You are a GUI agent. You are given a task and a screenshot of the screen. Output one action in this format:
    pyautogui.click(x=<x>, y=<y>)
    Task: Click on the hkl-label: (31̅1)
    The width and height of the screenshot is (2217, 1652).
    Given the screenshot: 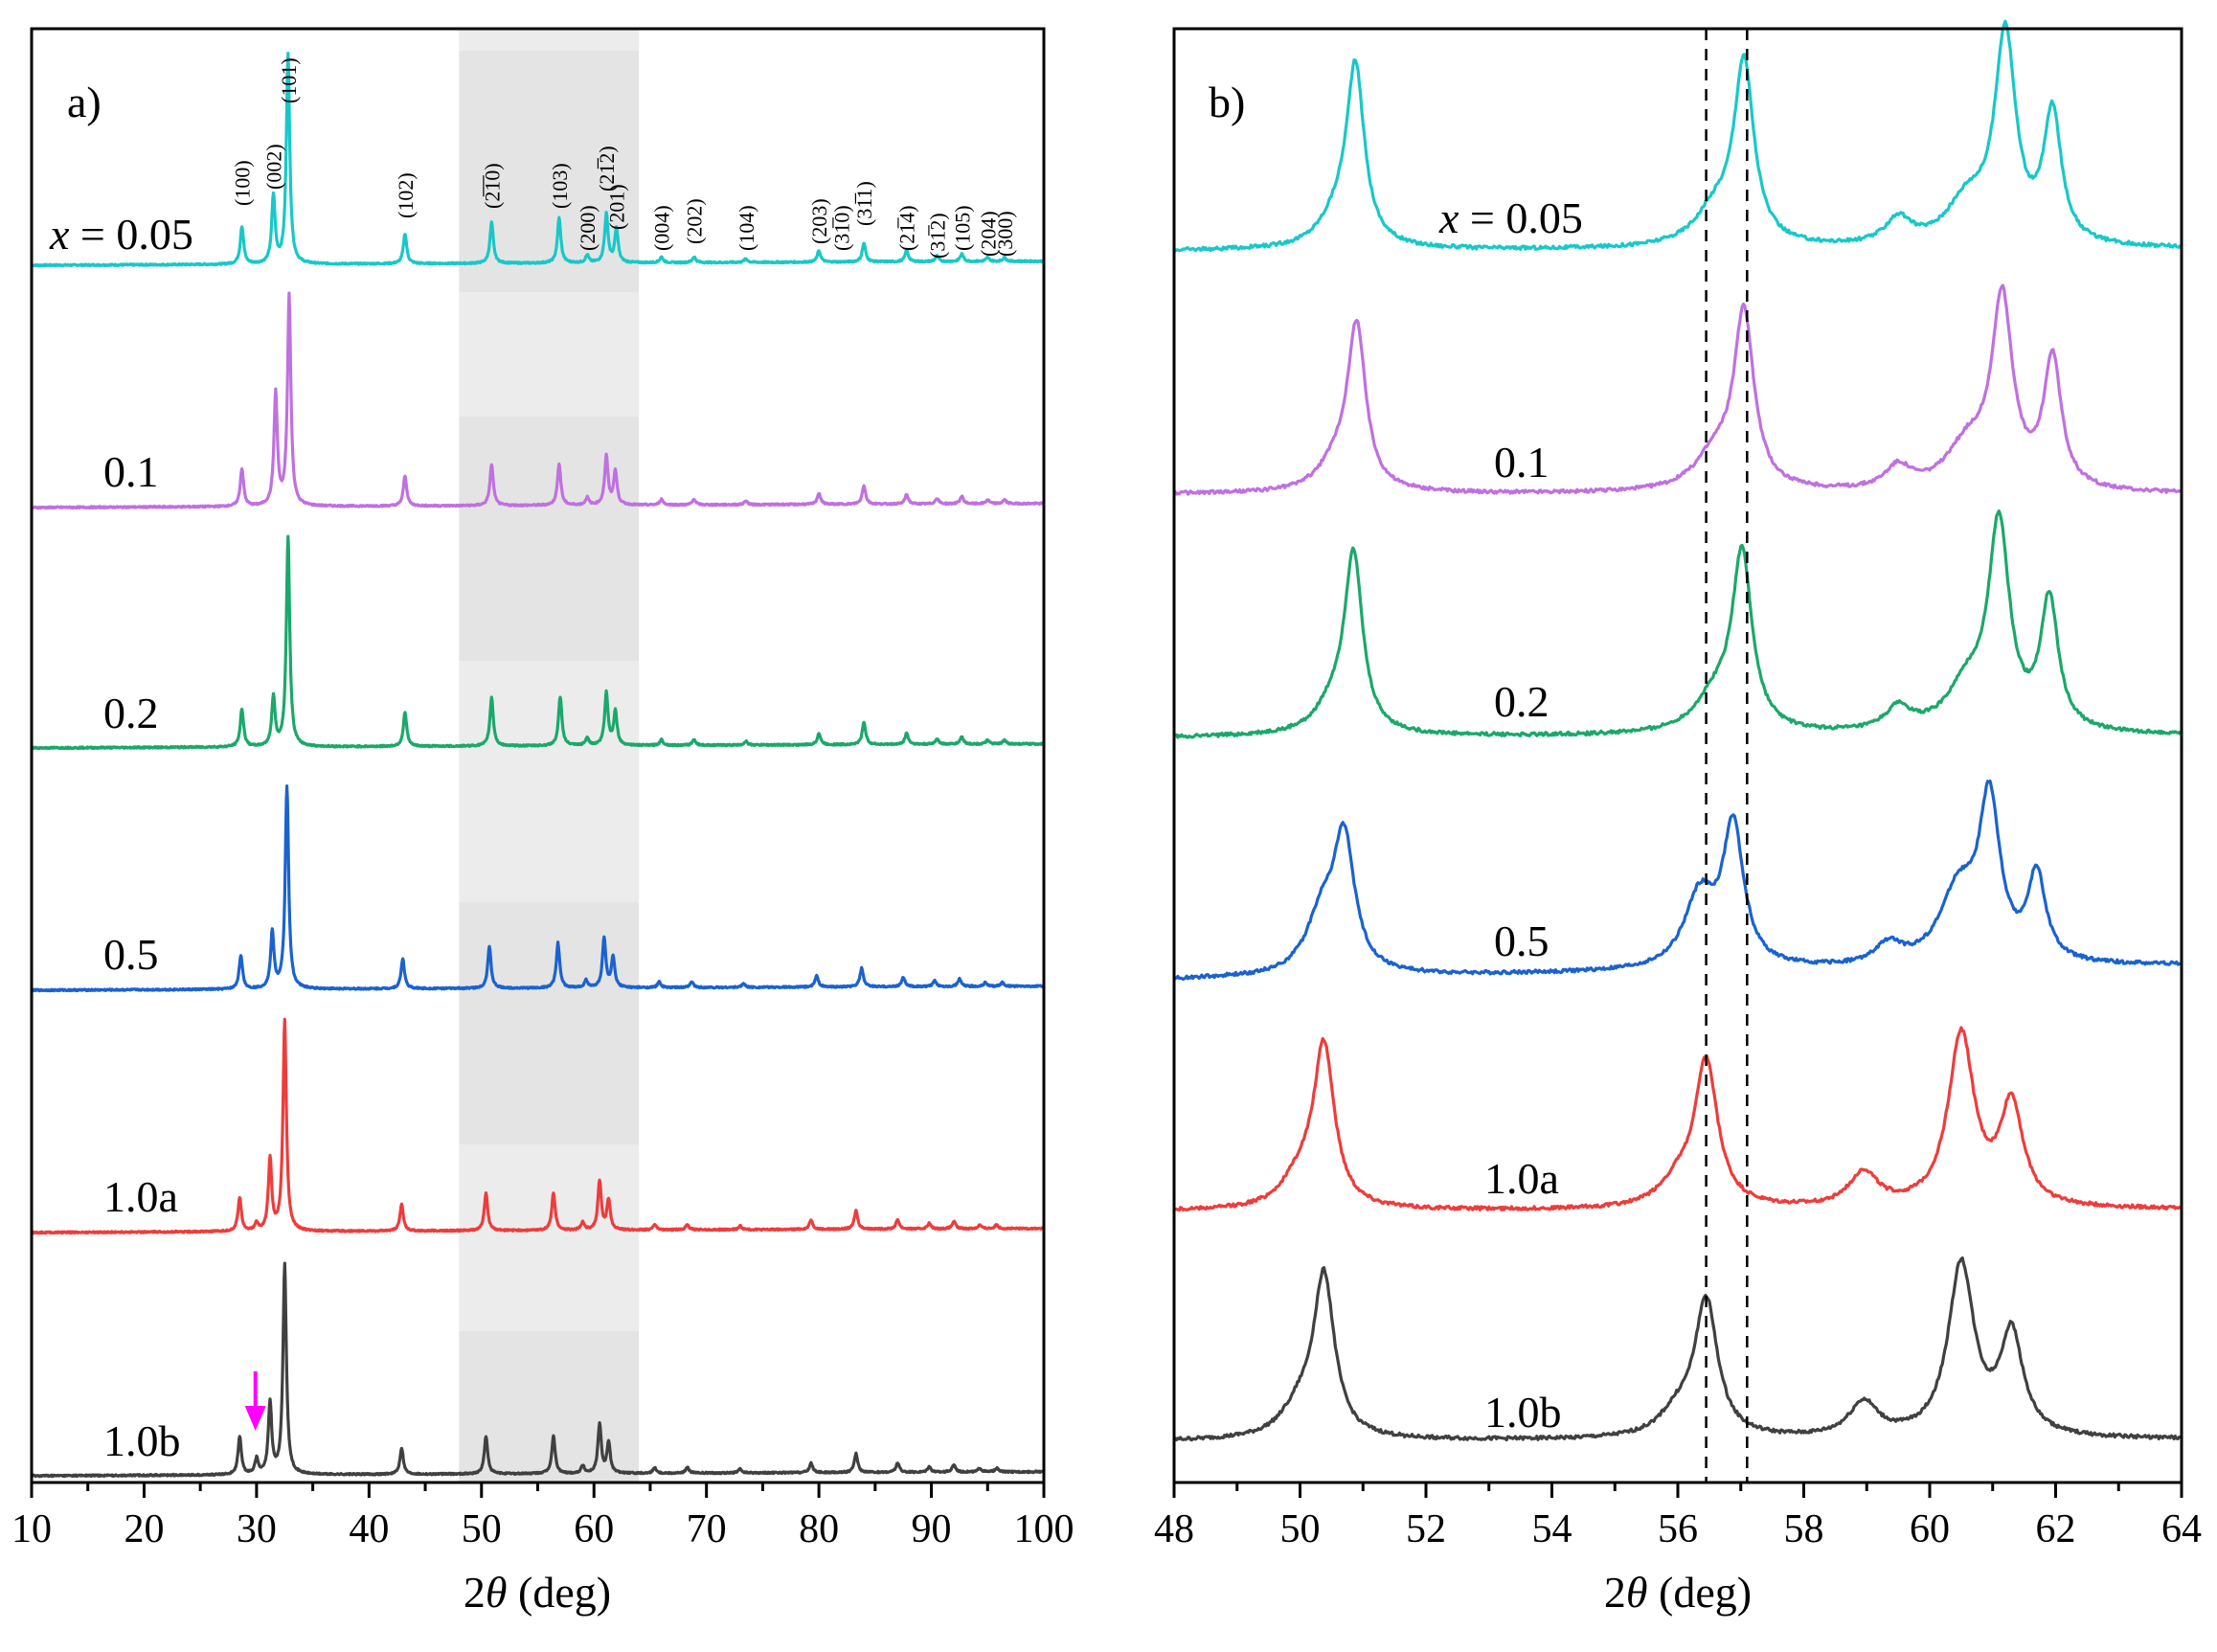 What is the action you would take?
    pyautogui.click(x=864, y=204)
    